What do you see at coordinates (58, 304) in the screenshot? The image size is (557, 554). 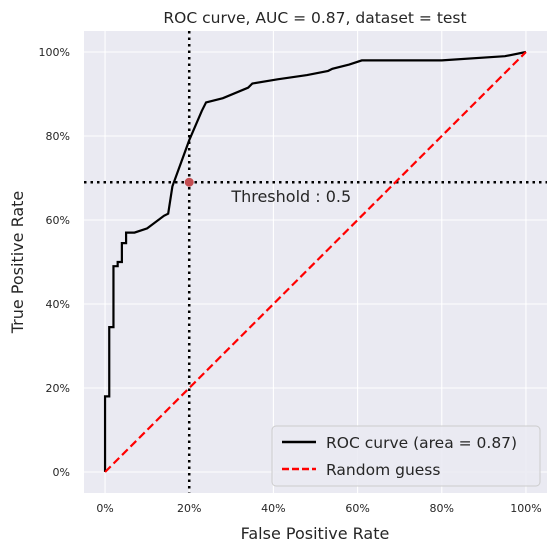 I see `y-tick-label: 40%` at bounding box center [58, 304].